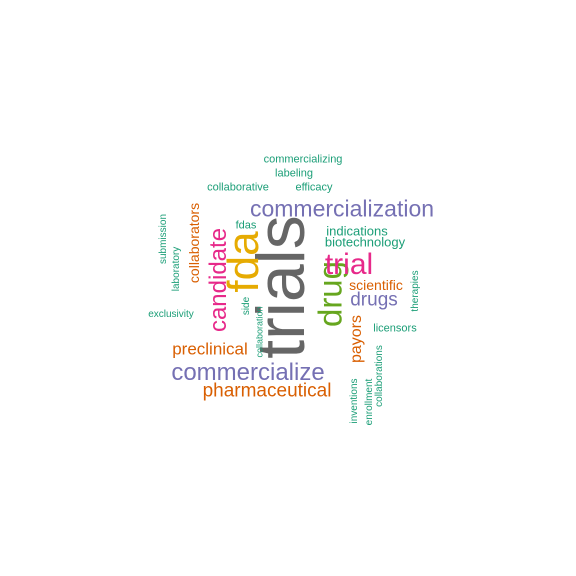 This screenshot has height=576, width=576. Describe the element at coordinates (349, 264) in the screenshot. I see `word-trial: trial` at that location.